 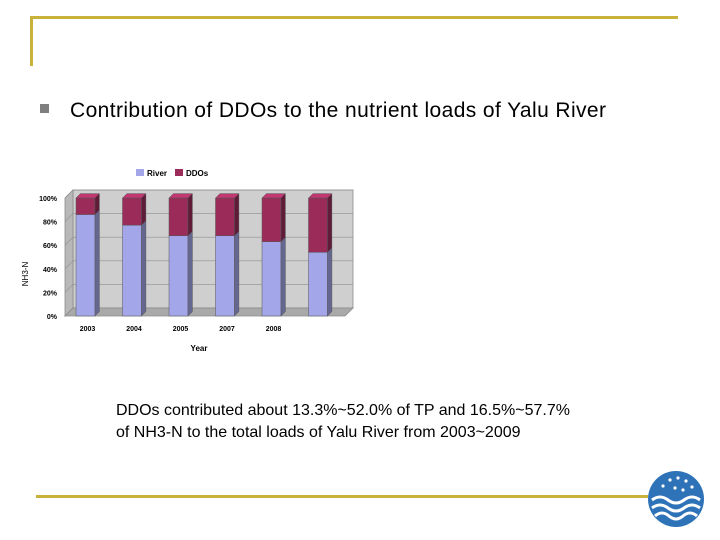 What do you see at coordinates (50, 246) in the screenshot?
I see `y-tick-label: 60%` at bounding box center [50, 246].